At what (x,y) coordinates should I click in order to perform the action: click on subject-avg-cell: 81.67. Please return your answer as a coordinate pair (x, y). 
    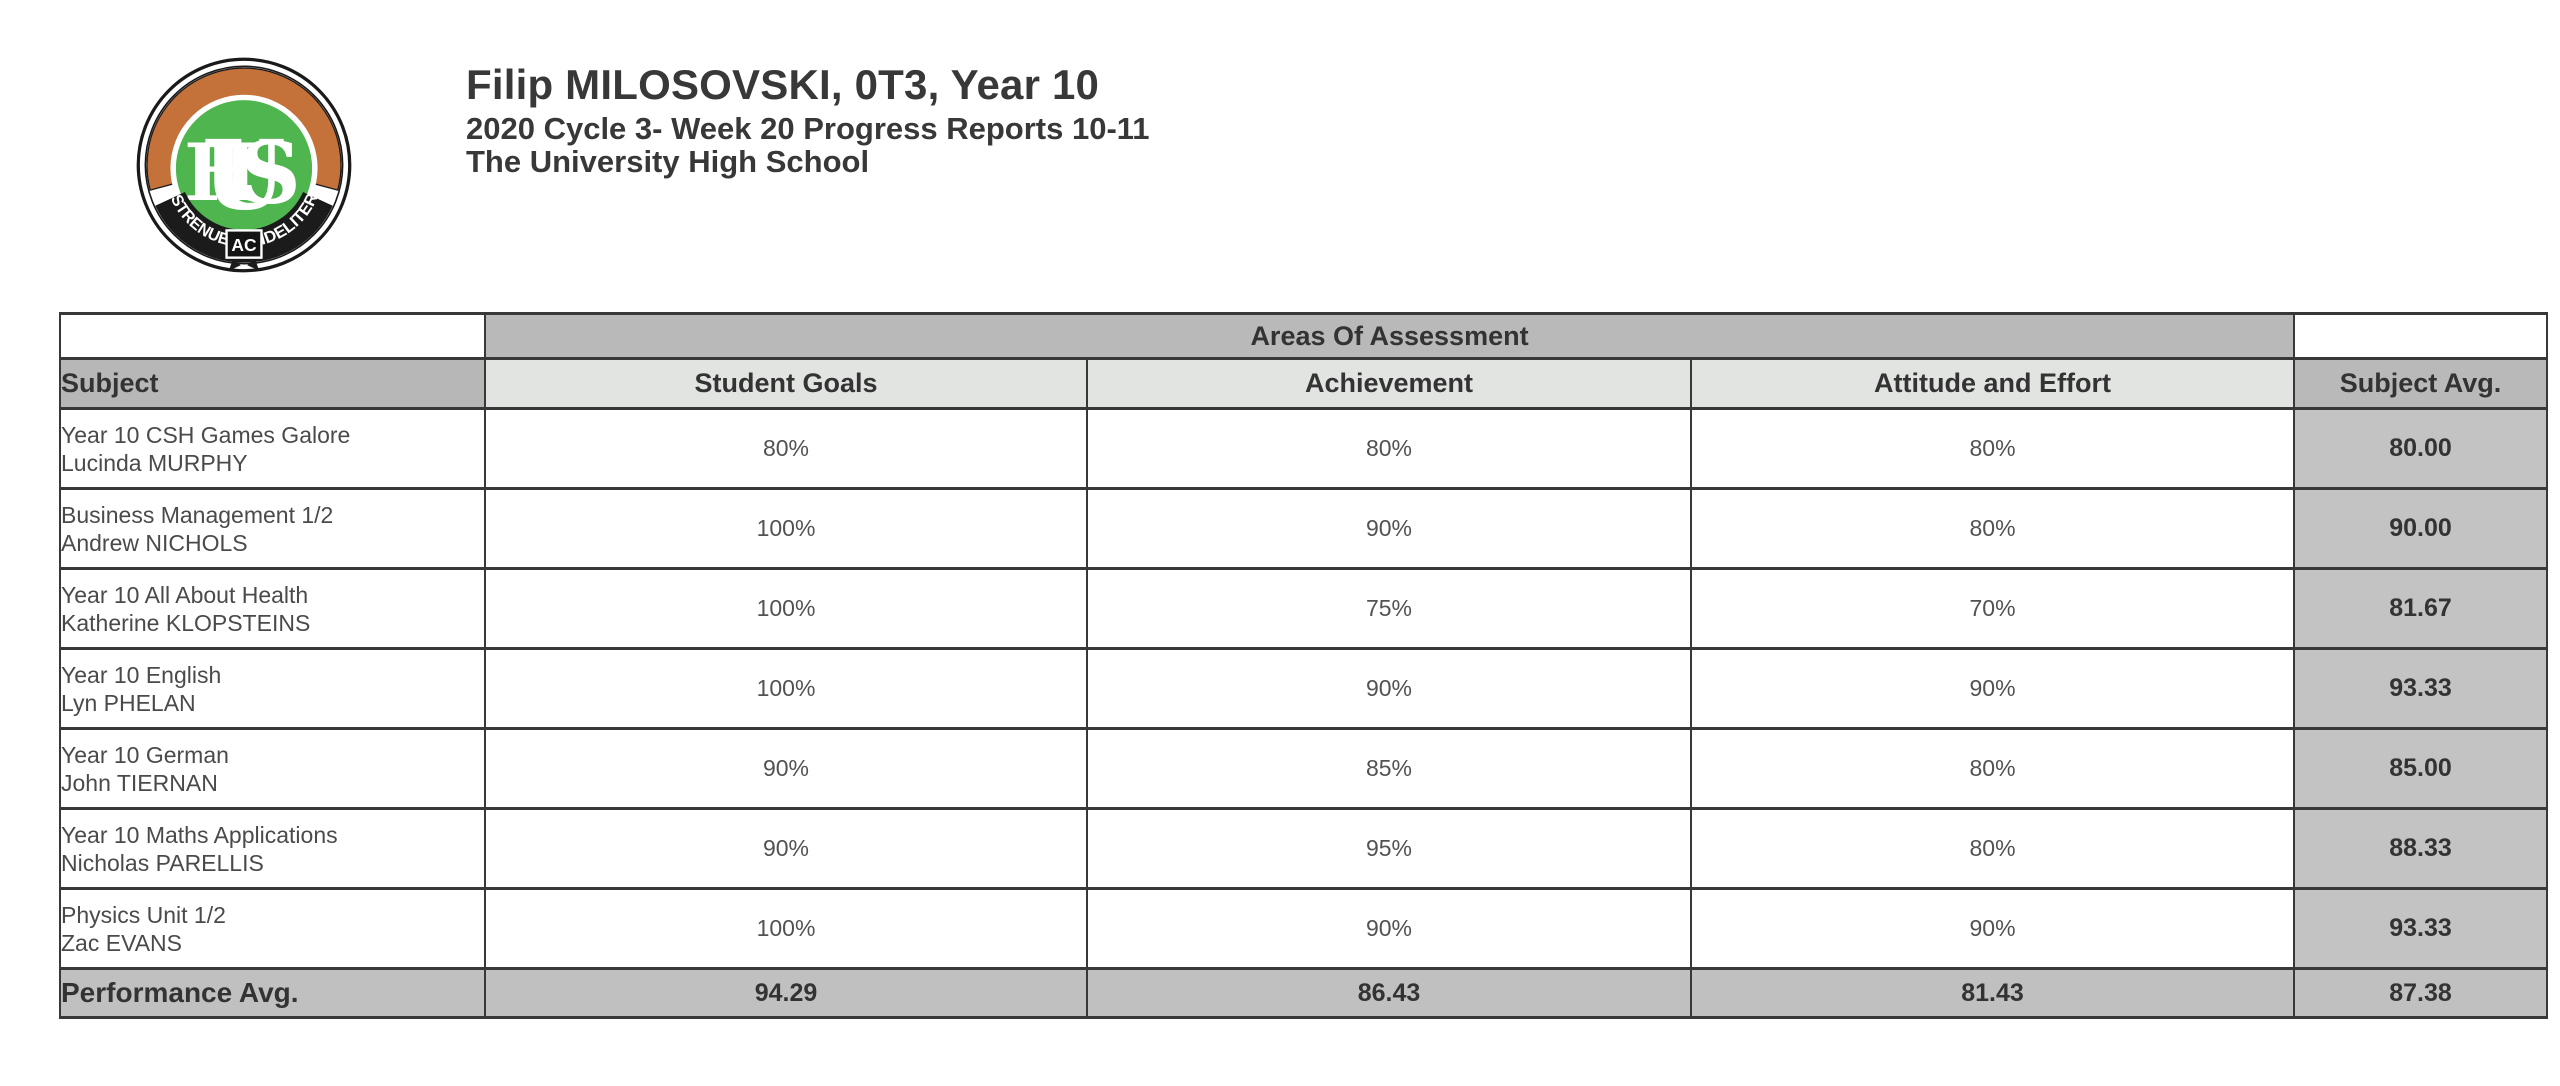
    Looking at the image, I should click on (2421, 608).